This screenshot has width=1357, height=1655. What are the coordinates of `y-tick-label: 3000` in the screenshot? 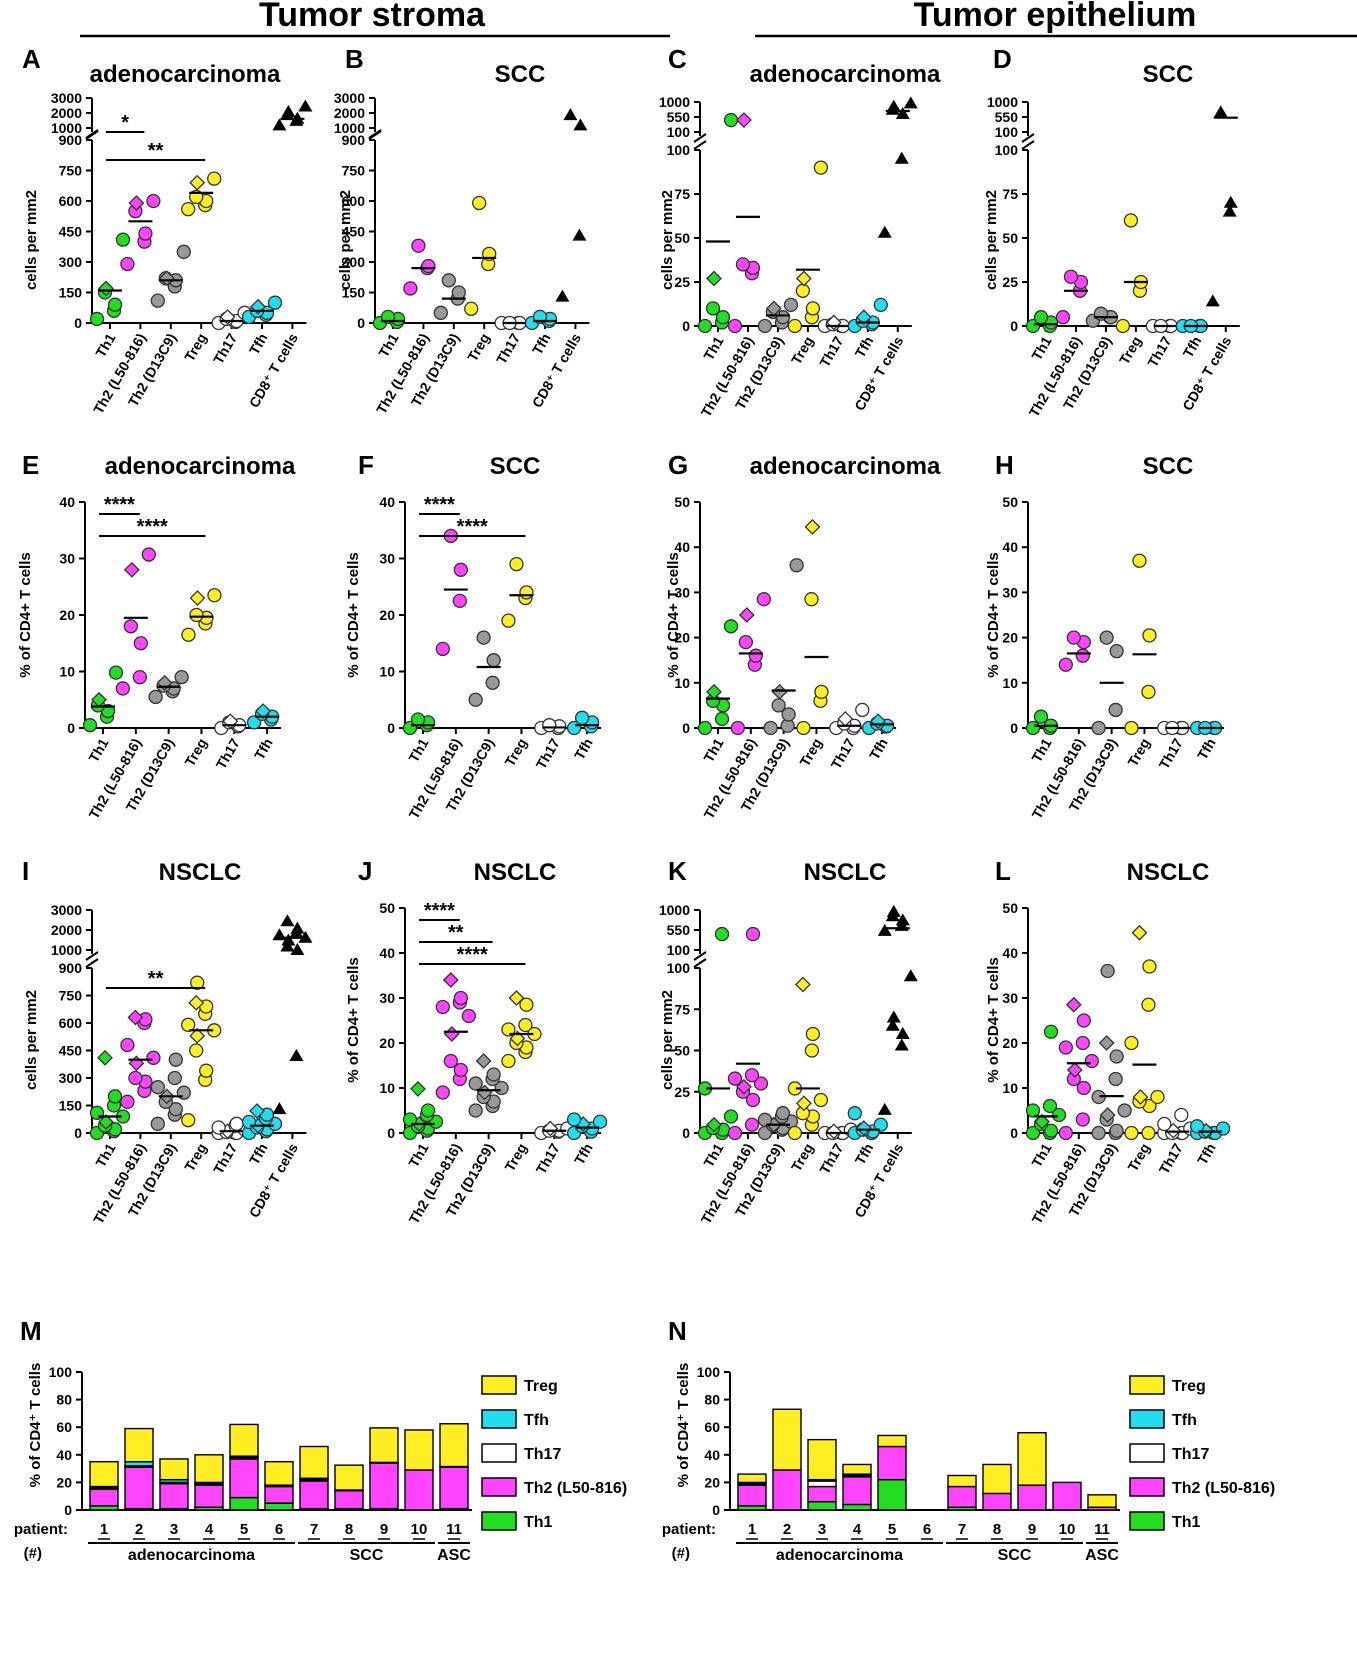 It's located at (66, 910).